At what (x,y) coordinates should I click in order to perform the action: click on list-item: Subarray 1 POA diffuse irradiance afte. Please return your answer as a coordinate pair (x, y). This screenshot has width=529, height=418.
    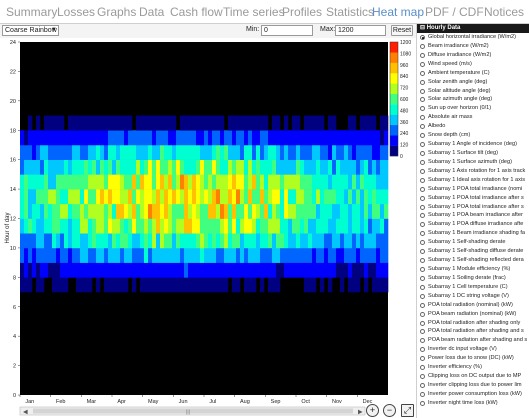
    Looking at the image, I should click on (473, 224).